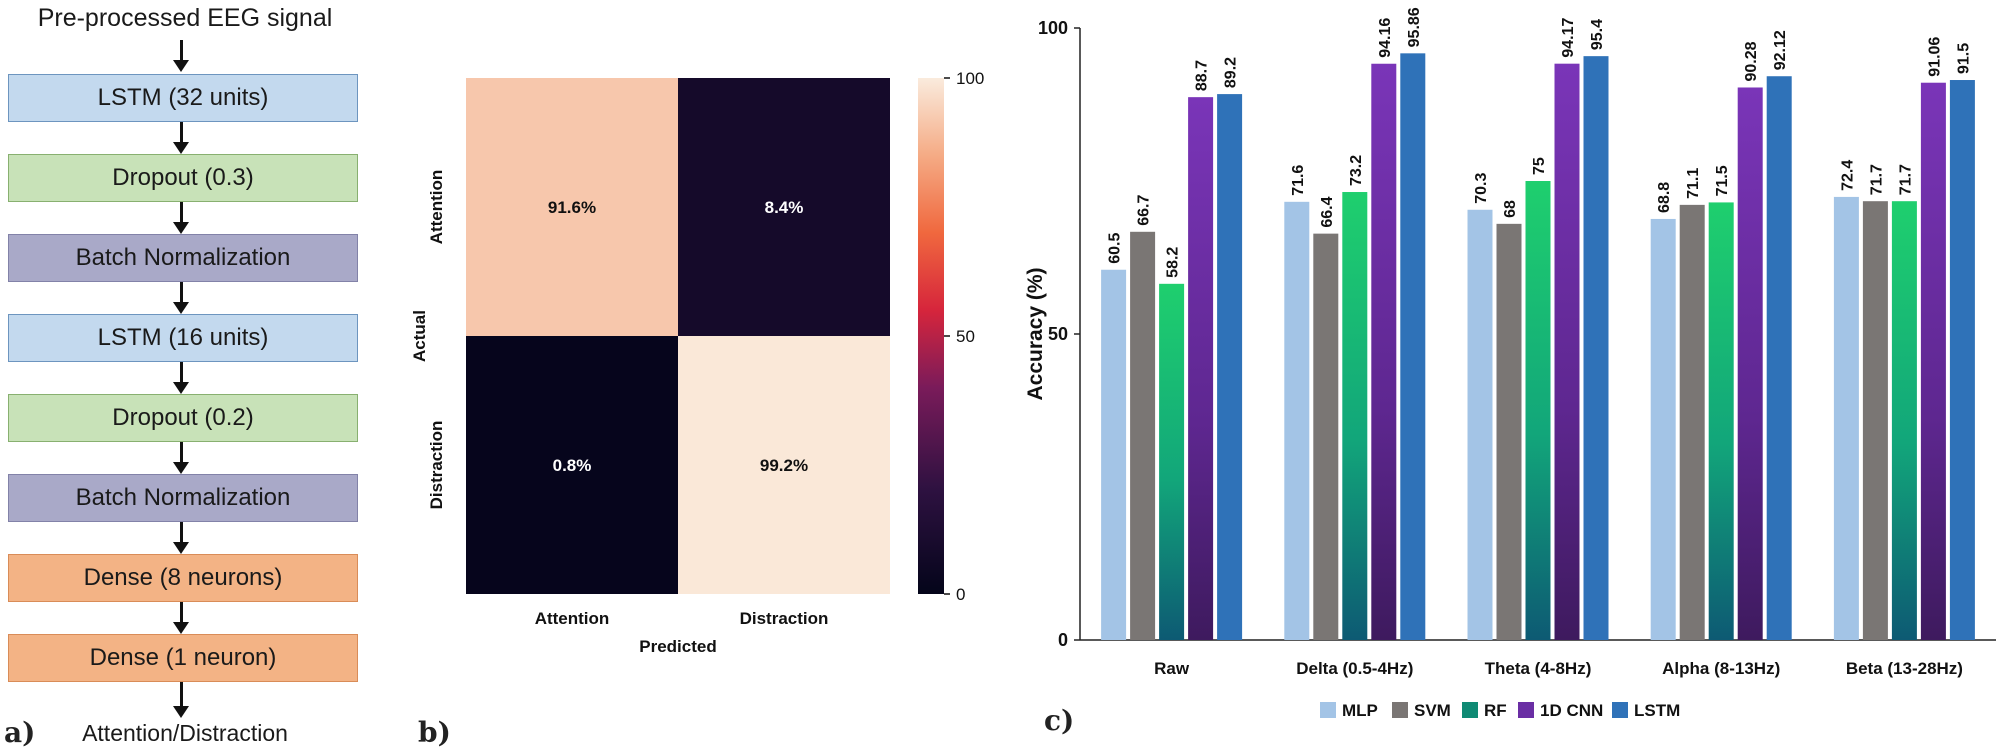 The width and height of the screenshot is (2006, 754). Describe the element at coordinates (183, 258) in the screenshot. I see `layer-box-3: Batch Normalization` at that location.